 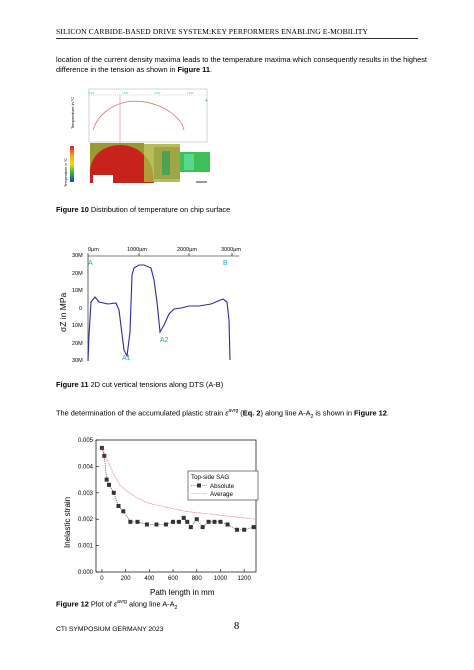 What do you see at coordinates (125, 93) in the screenshot?
I see `svg-text: 1.000` at bounding box center [125, 93].